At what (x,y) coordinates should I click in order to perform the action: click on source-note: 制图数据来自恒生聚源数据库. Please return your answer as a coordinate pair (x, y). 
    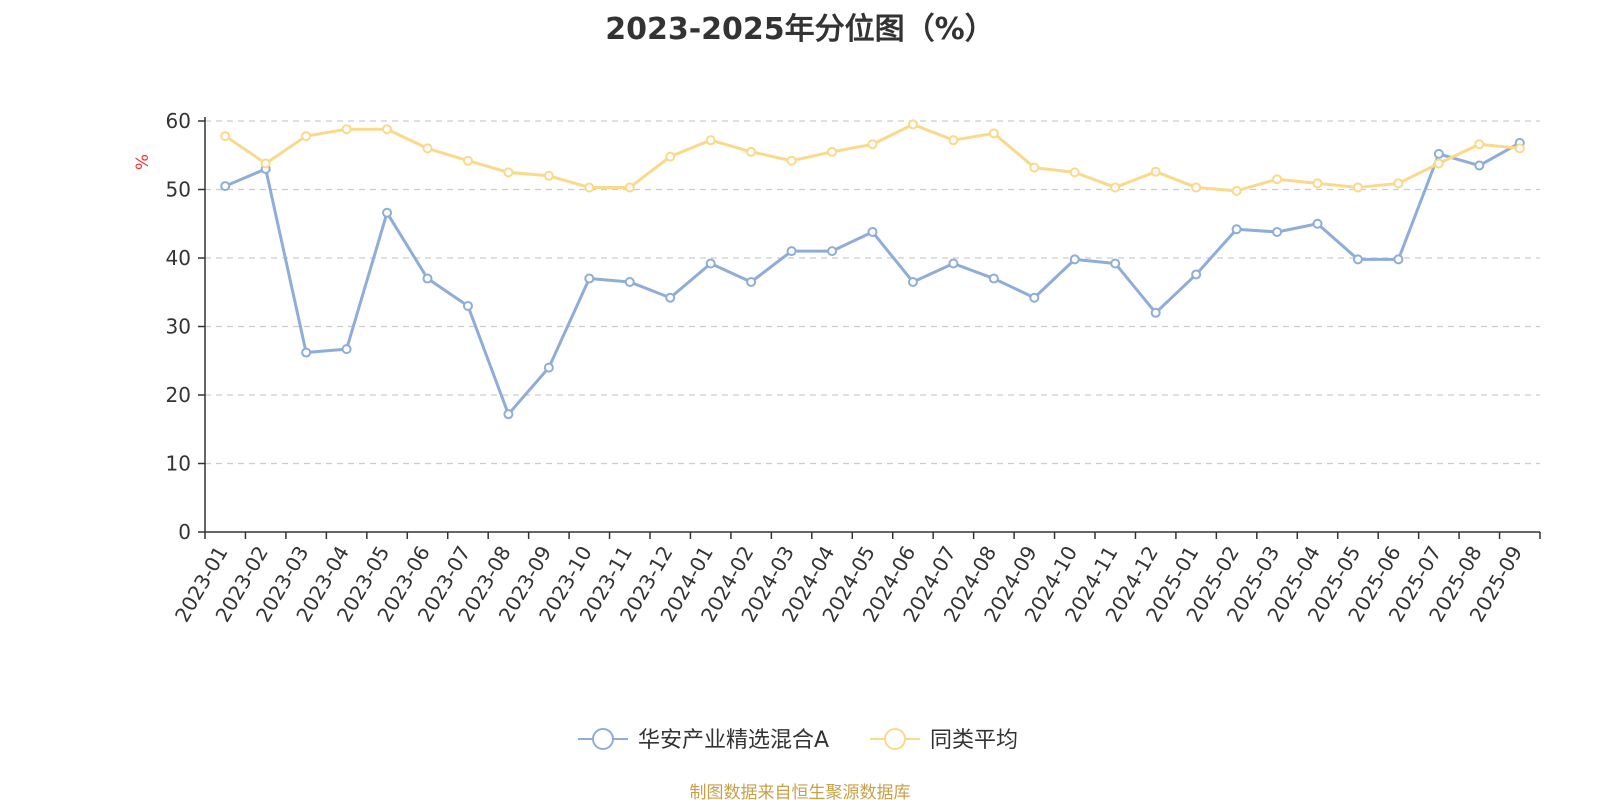
    Looking at the image, I should click on (800, 791).